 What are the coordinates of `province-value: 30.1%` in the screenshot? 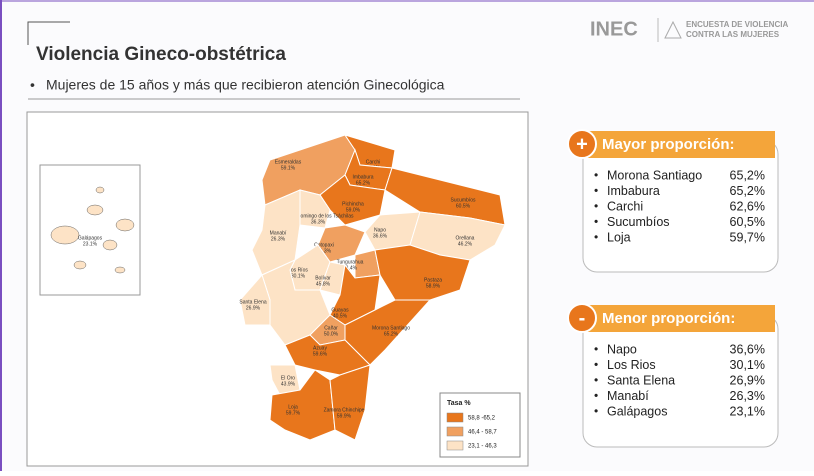 It's located at (298, 276).